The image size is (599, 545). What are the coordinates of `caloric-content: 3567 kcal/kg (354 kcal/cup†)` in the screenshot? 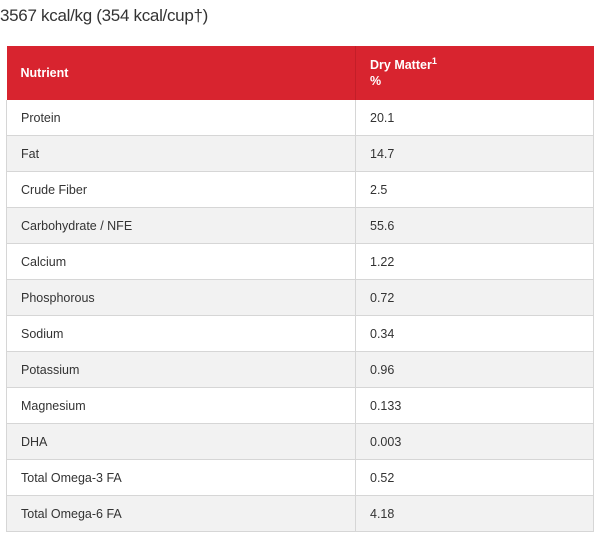 It's located at (104, 15).